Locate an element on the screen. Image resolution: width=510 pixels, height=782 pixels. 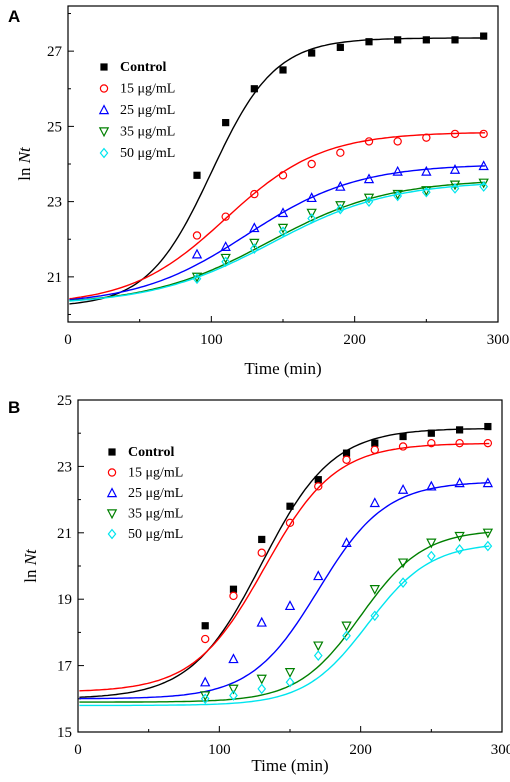
y-tick-label: 21 is located at coordinates (64, 534).